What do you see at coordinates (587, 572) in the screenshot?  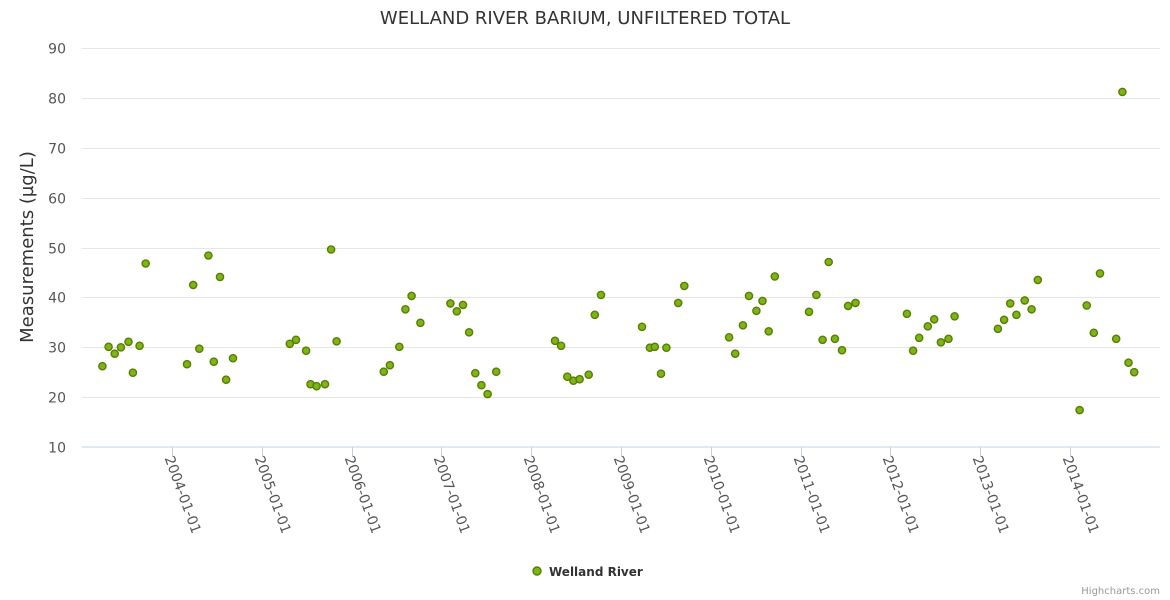 I see `legend-item-welland-river: Welland River` at bounding box center [587, 572].